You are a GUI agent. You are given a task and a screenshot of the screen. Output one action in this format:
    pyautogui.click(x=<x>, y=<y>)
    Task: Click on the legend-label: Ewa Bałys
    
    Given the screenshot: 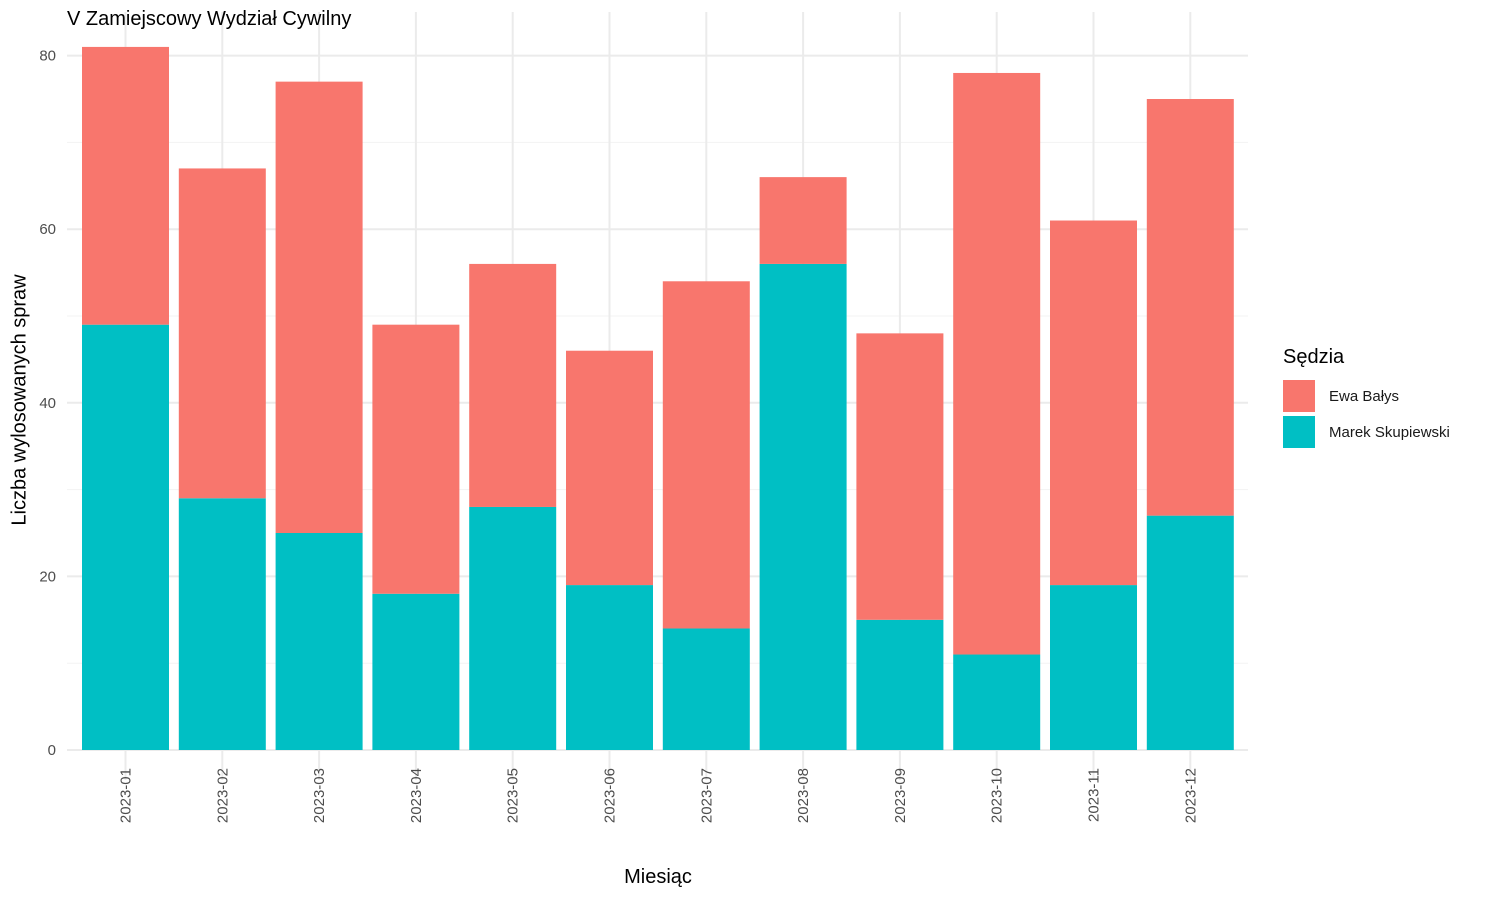 What is the action you would take?
    pyautogui.click(x=1364, y=396)
    